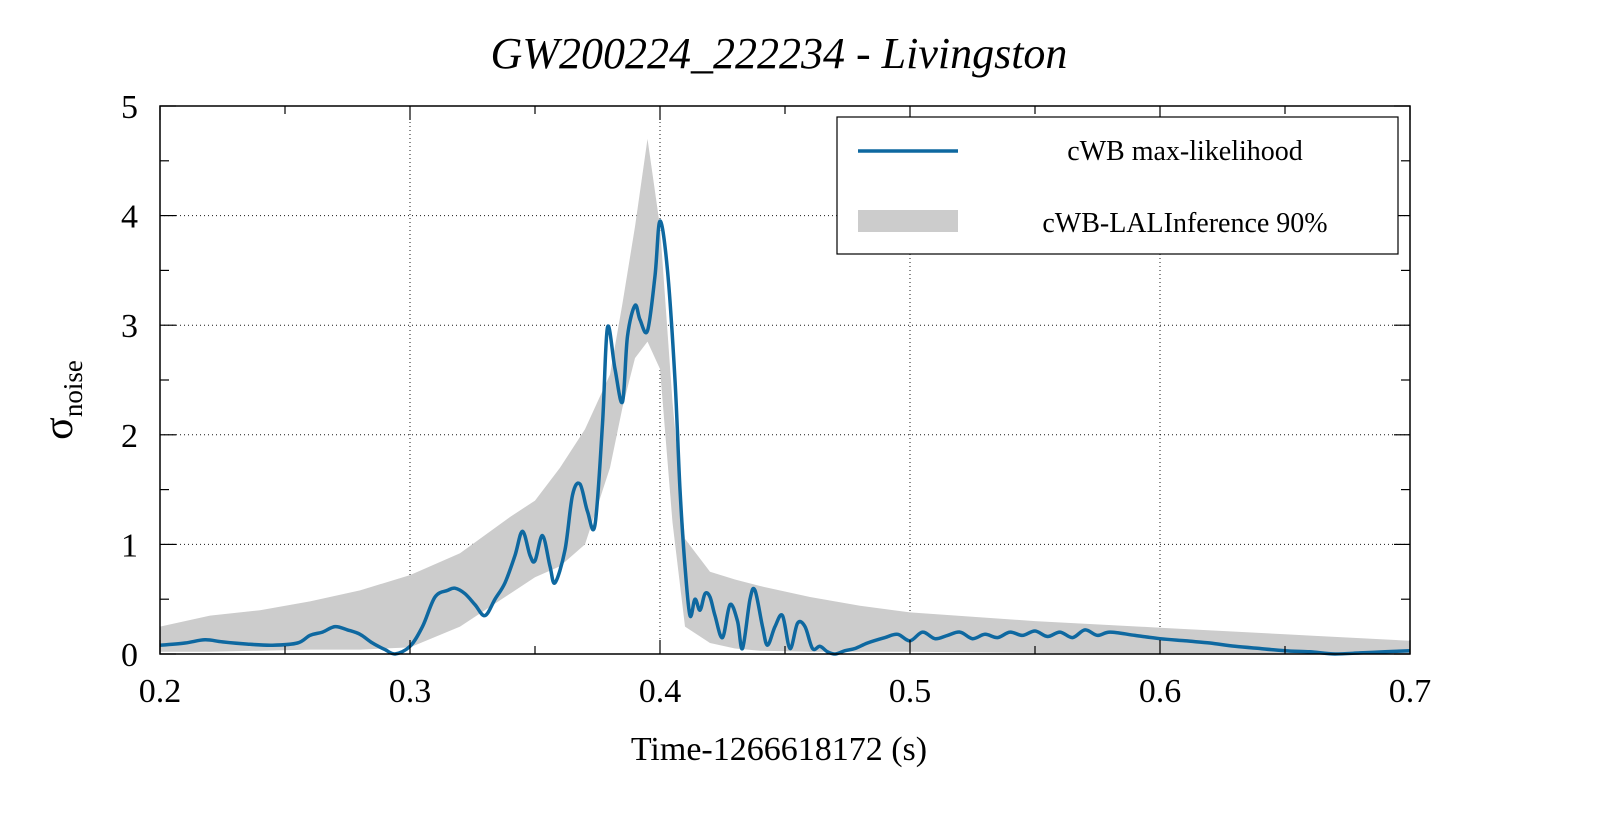 This screenshot has width=1599, height=813. I want to click on x-tick-label: 0.5, so click(910, 691).